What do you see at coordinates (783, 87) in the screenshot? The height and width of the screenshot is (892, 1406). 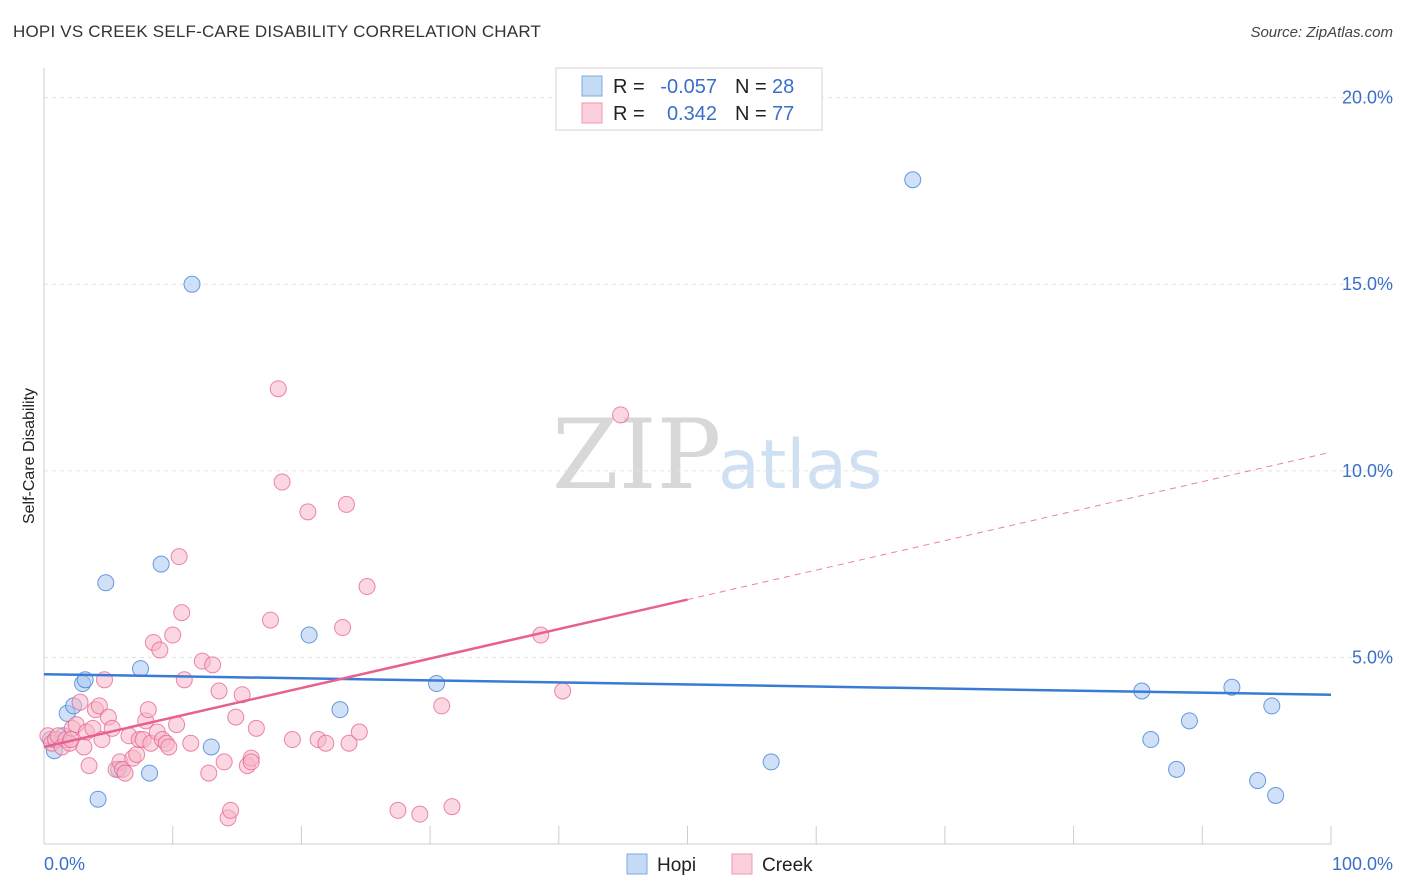 I see `legend-hopi-n-value: 28` at bounding box center [783, 87].